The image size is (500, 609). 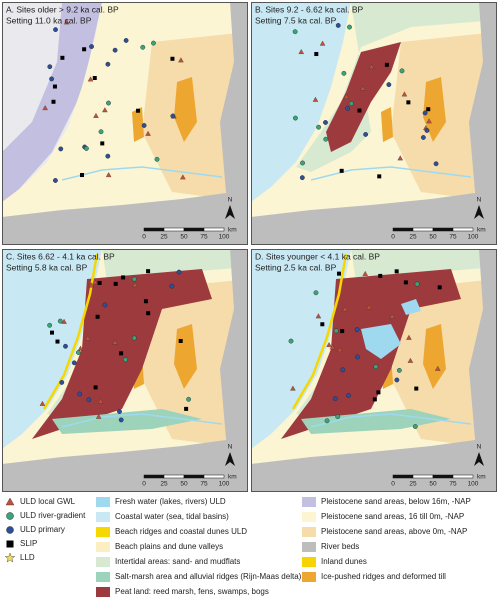 I want to click on marsh, so click(x=127, y=421).